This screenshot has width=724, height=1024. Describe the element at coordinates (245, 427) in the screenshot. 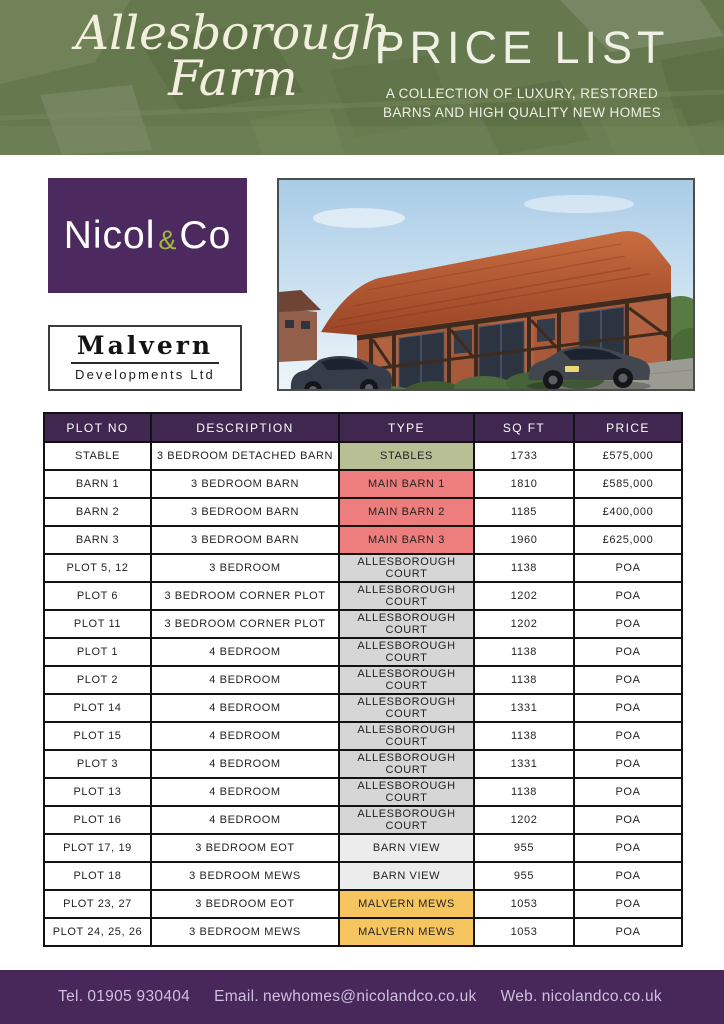

I see `column-header-description: DESCRIPTION` at that location.